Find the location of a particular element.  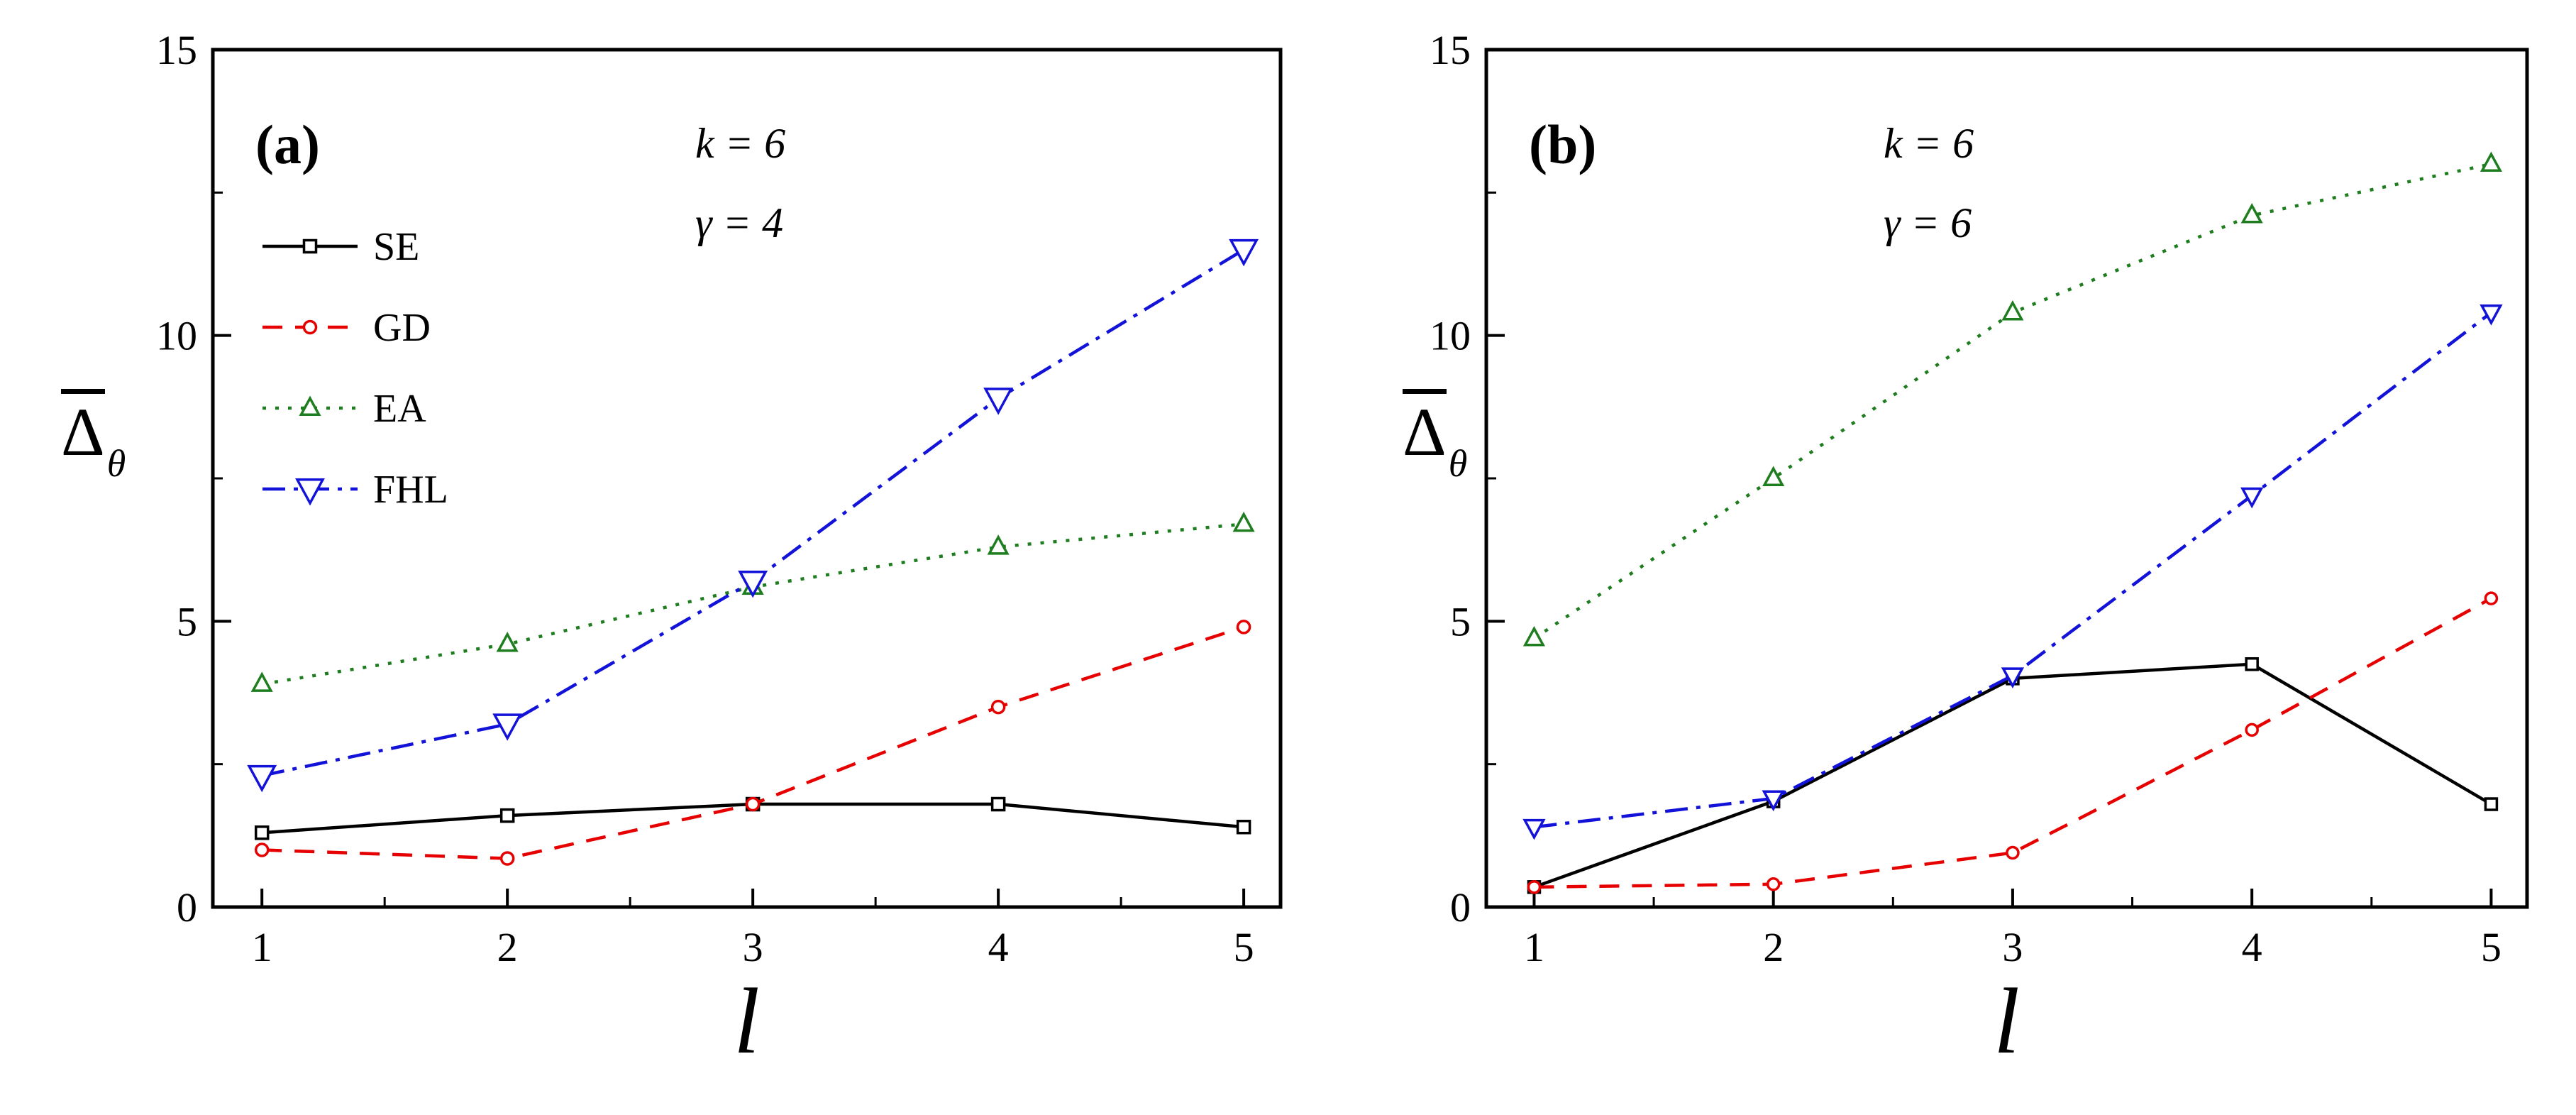

annotations: k = 6 γ = 6 is located at coordinates (1929, 183).